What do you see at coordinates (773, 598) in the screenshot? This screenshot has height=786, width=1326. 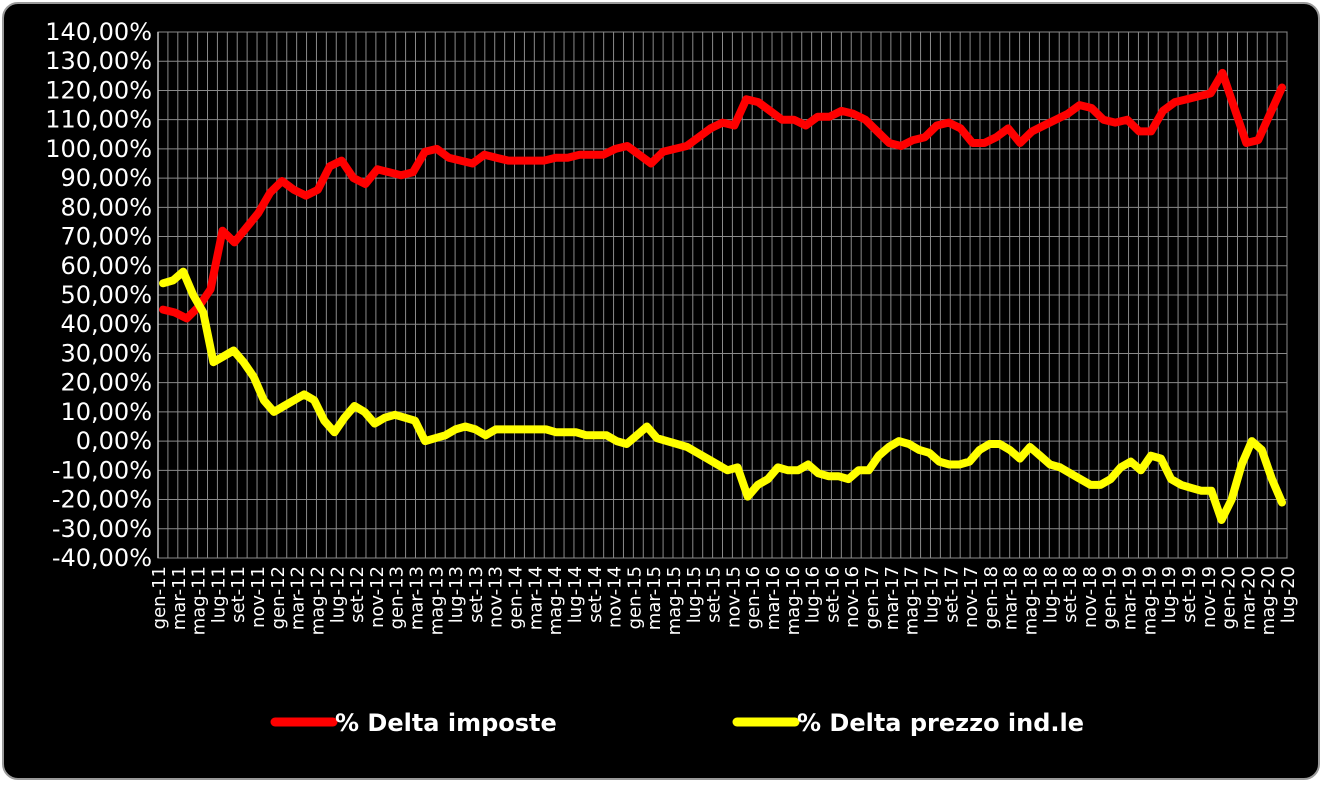 I see `x-tick-label: mar-16` at bounding box center [773, 598].